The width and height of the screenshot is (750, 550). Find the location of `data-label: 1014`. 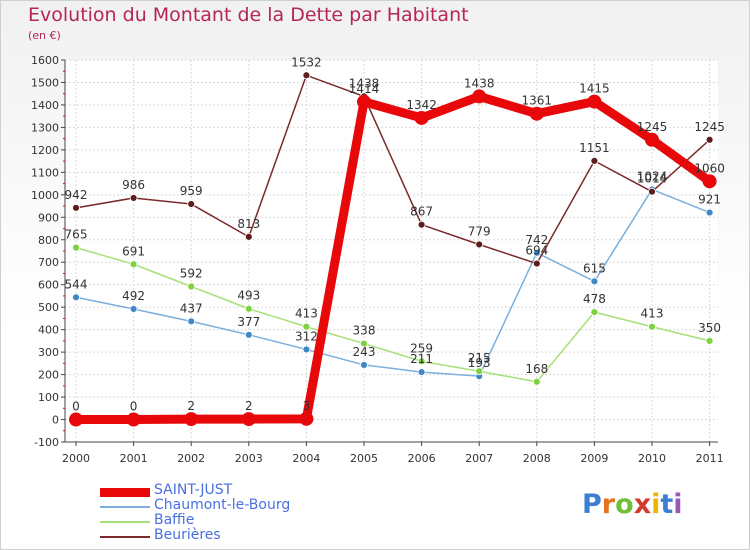

data-label: 1014 is located at coordinates (652, 179).